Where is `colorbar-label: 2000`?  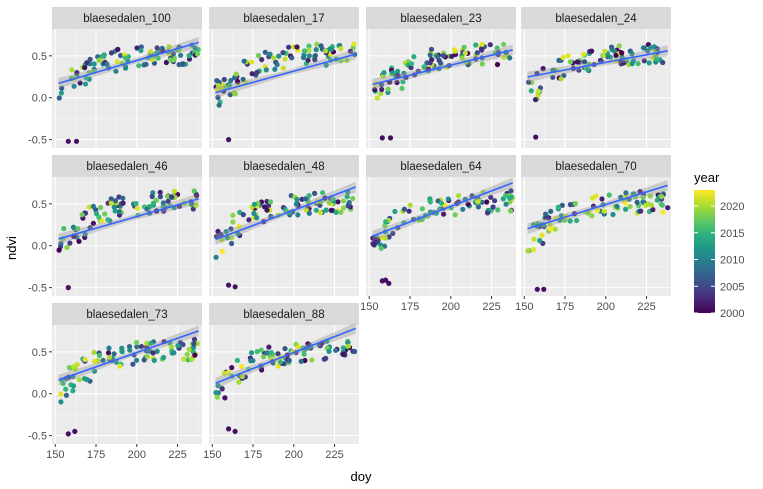
colorbar-label: 2000 is located at coordinates (732, 314).